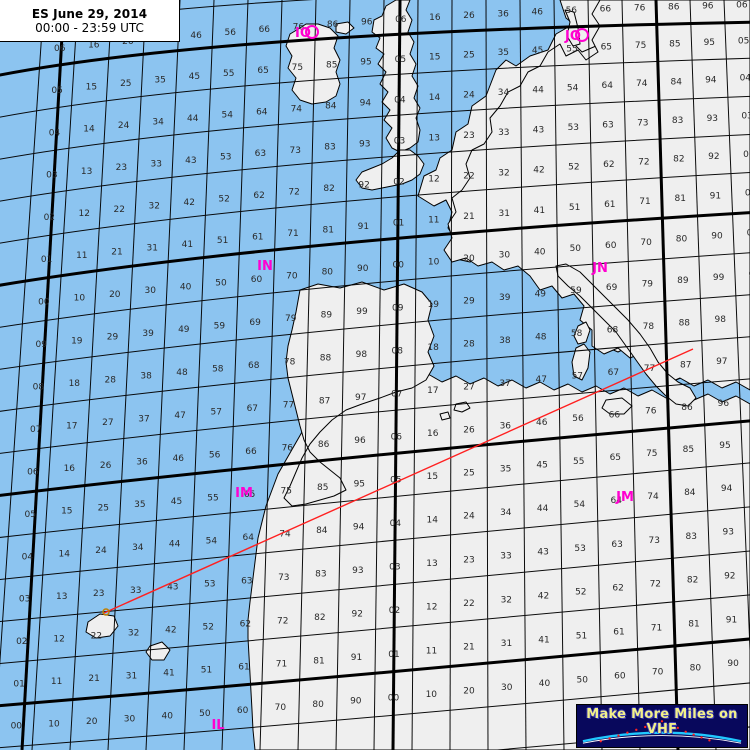 The image size is (750, 750). Describe the element at coordinates (212, 541) in the screenshot. I see `grid-square-label: 54` at that location.